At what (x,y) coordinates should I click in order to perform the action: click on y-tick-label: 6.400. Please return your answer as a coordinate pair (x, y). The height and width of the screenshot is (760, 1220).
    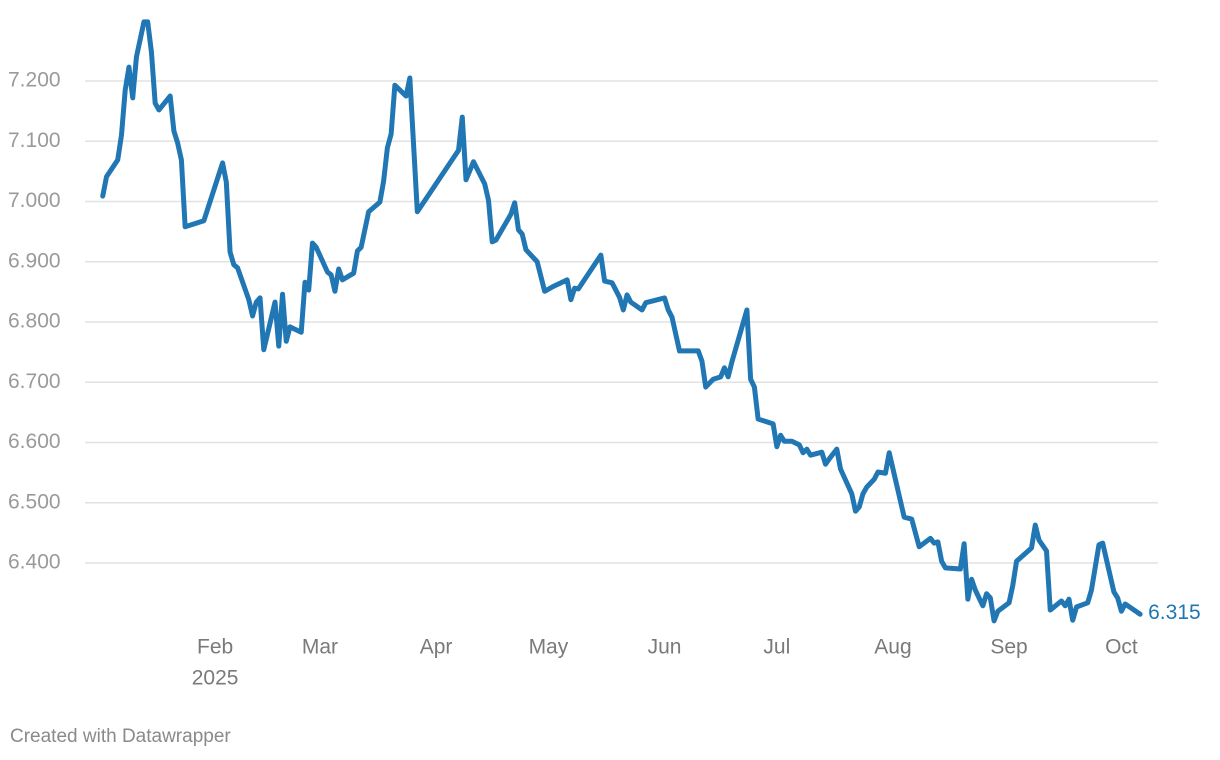
    Looking at the image, I should click on (34, 562).